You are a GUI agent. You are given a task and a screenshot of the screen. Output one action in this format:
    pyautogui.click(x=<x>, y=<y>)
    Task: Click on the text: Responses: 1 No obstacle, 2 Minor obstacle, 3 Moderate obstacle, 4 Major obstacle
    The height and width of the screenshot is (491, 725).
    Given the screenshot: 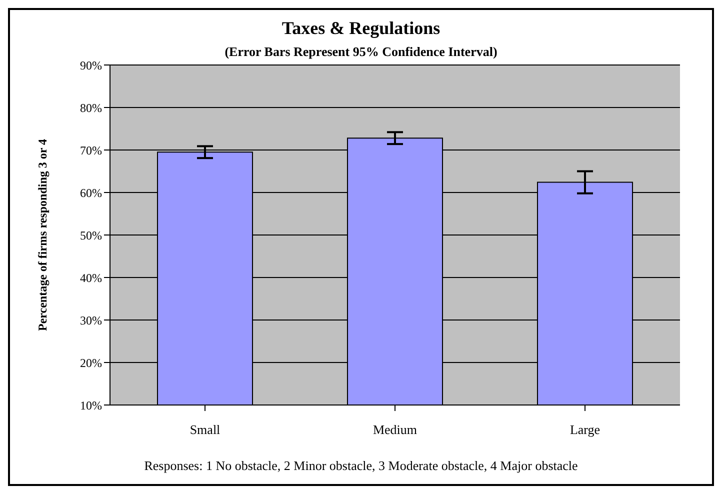 What is the action you would take?
    pyautogui.click(x=361, y=466)
    